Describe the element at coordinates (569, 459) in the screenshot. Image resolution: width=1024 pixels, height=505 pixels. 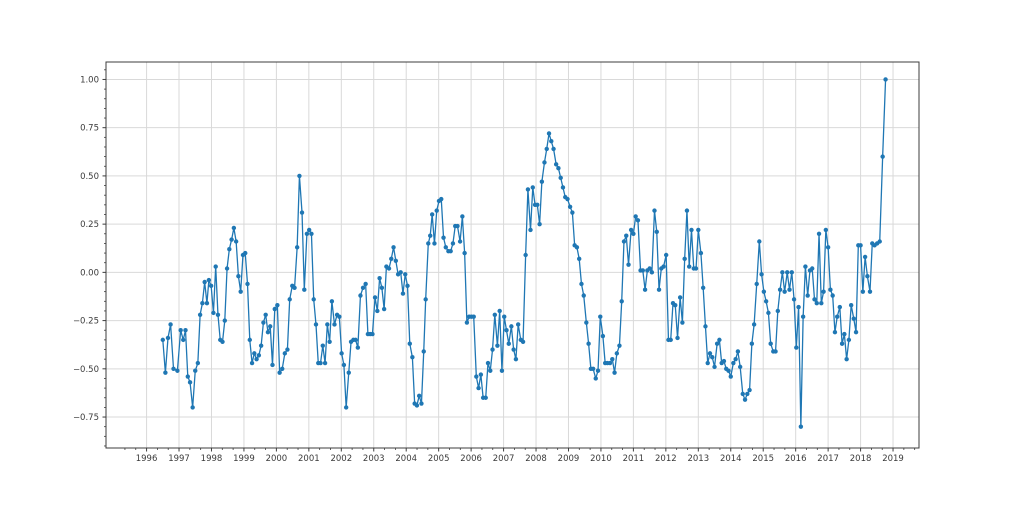
I see `x-tick-label: 2009` at that location.